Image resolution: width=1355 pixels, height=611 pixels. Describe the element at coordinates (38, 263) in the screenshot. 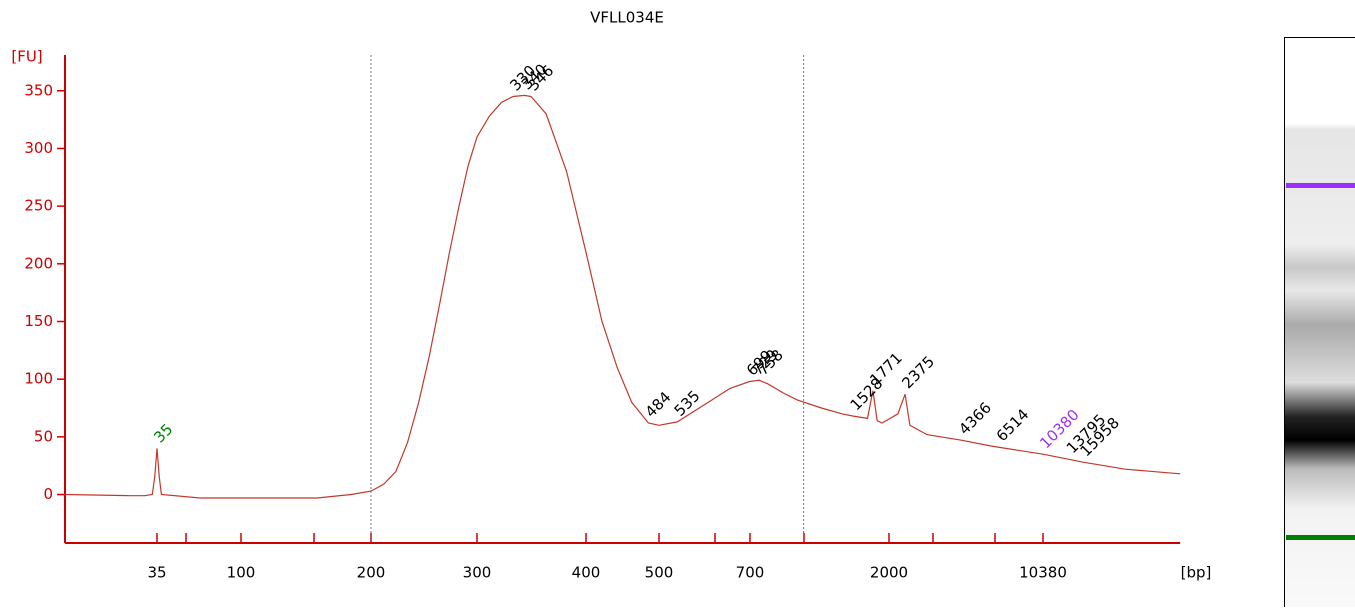

I see `y-tick-label: 200` at that location.